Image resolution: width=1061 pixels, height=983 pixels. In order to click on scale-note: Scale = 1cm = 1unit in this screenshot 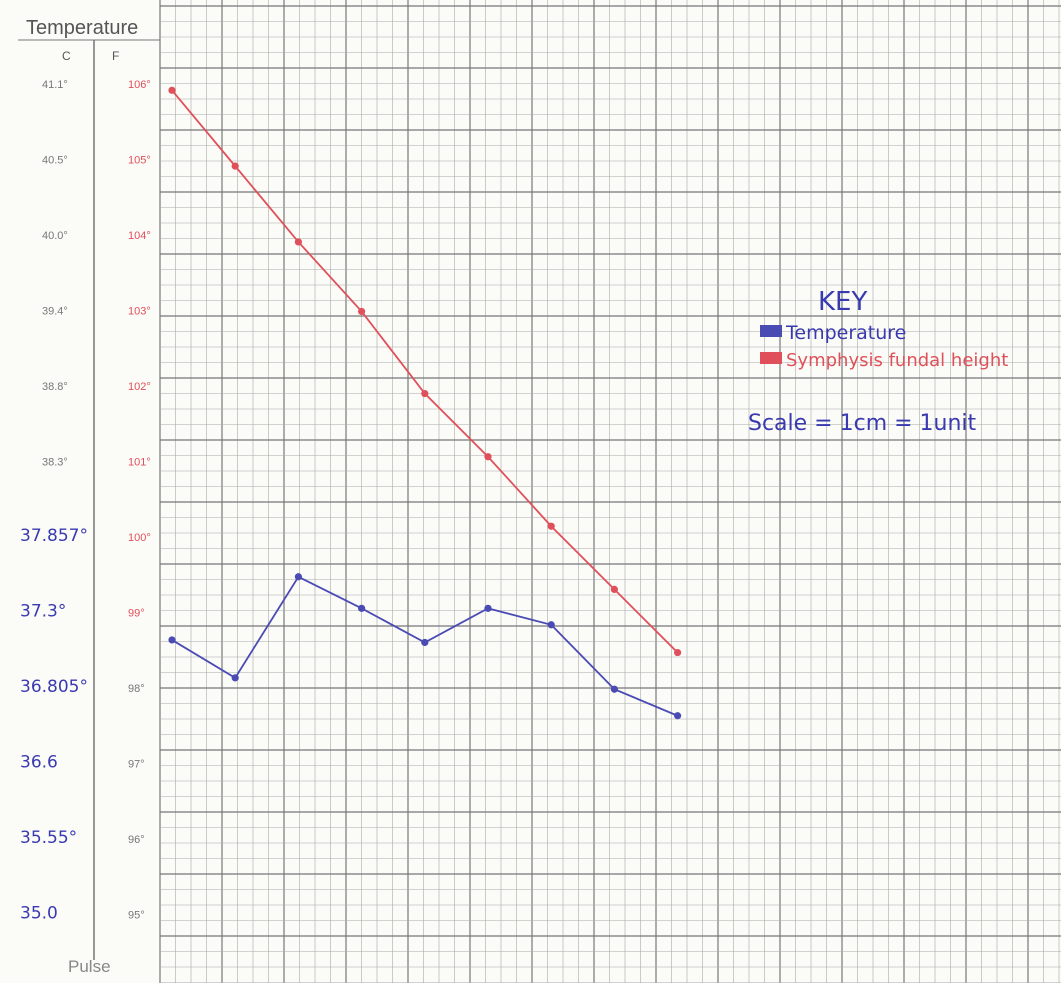, I will do `click(862, 423)`.